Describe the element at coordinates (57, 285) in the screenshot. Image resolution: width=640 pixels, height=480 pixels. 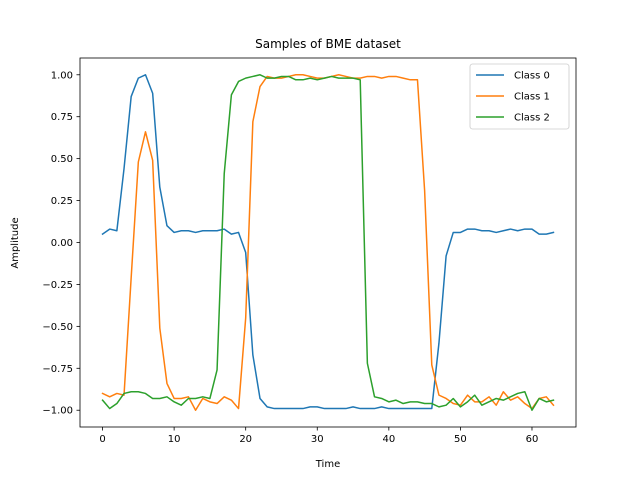
I see `y-tick-label: −0.25` at that location.